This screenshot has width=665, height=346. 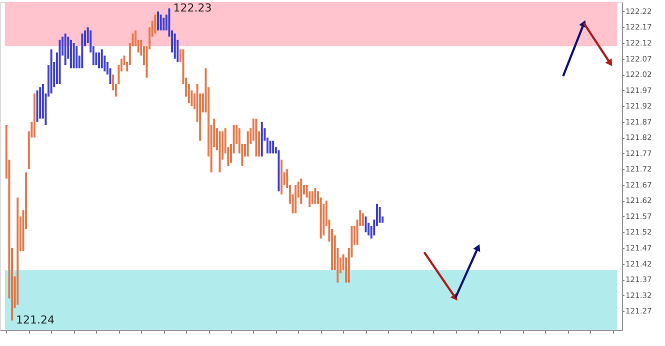 What do you see at coordinates (192, 7) in the screenshot?
I see `annotation: 122.23` at bounding box center [192, 7].